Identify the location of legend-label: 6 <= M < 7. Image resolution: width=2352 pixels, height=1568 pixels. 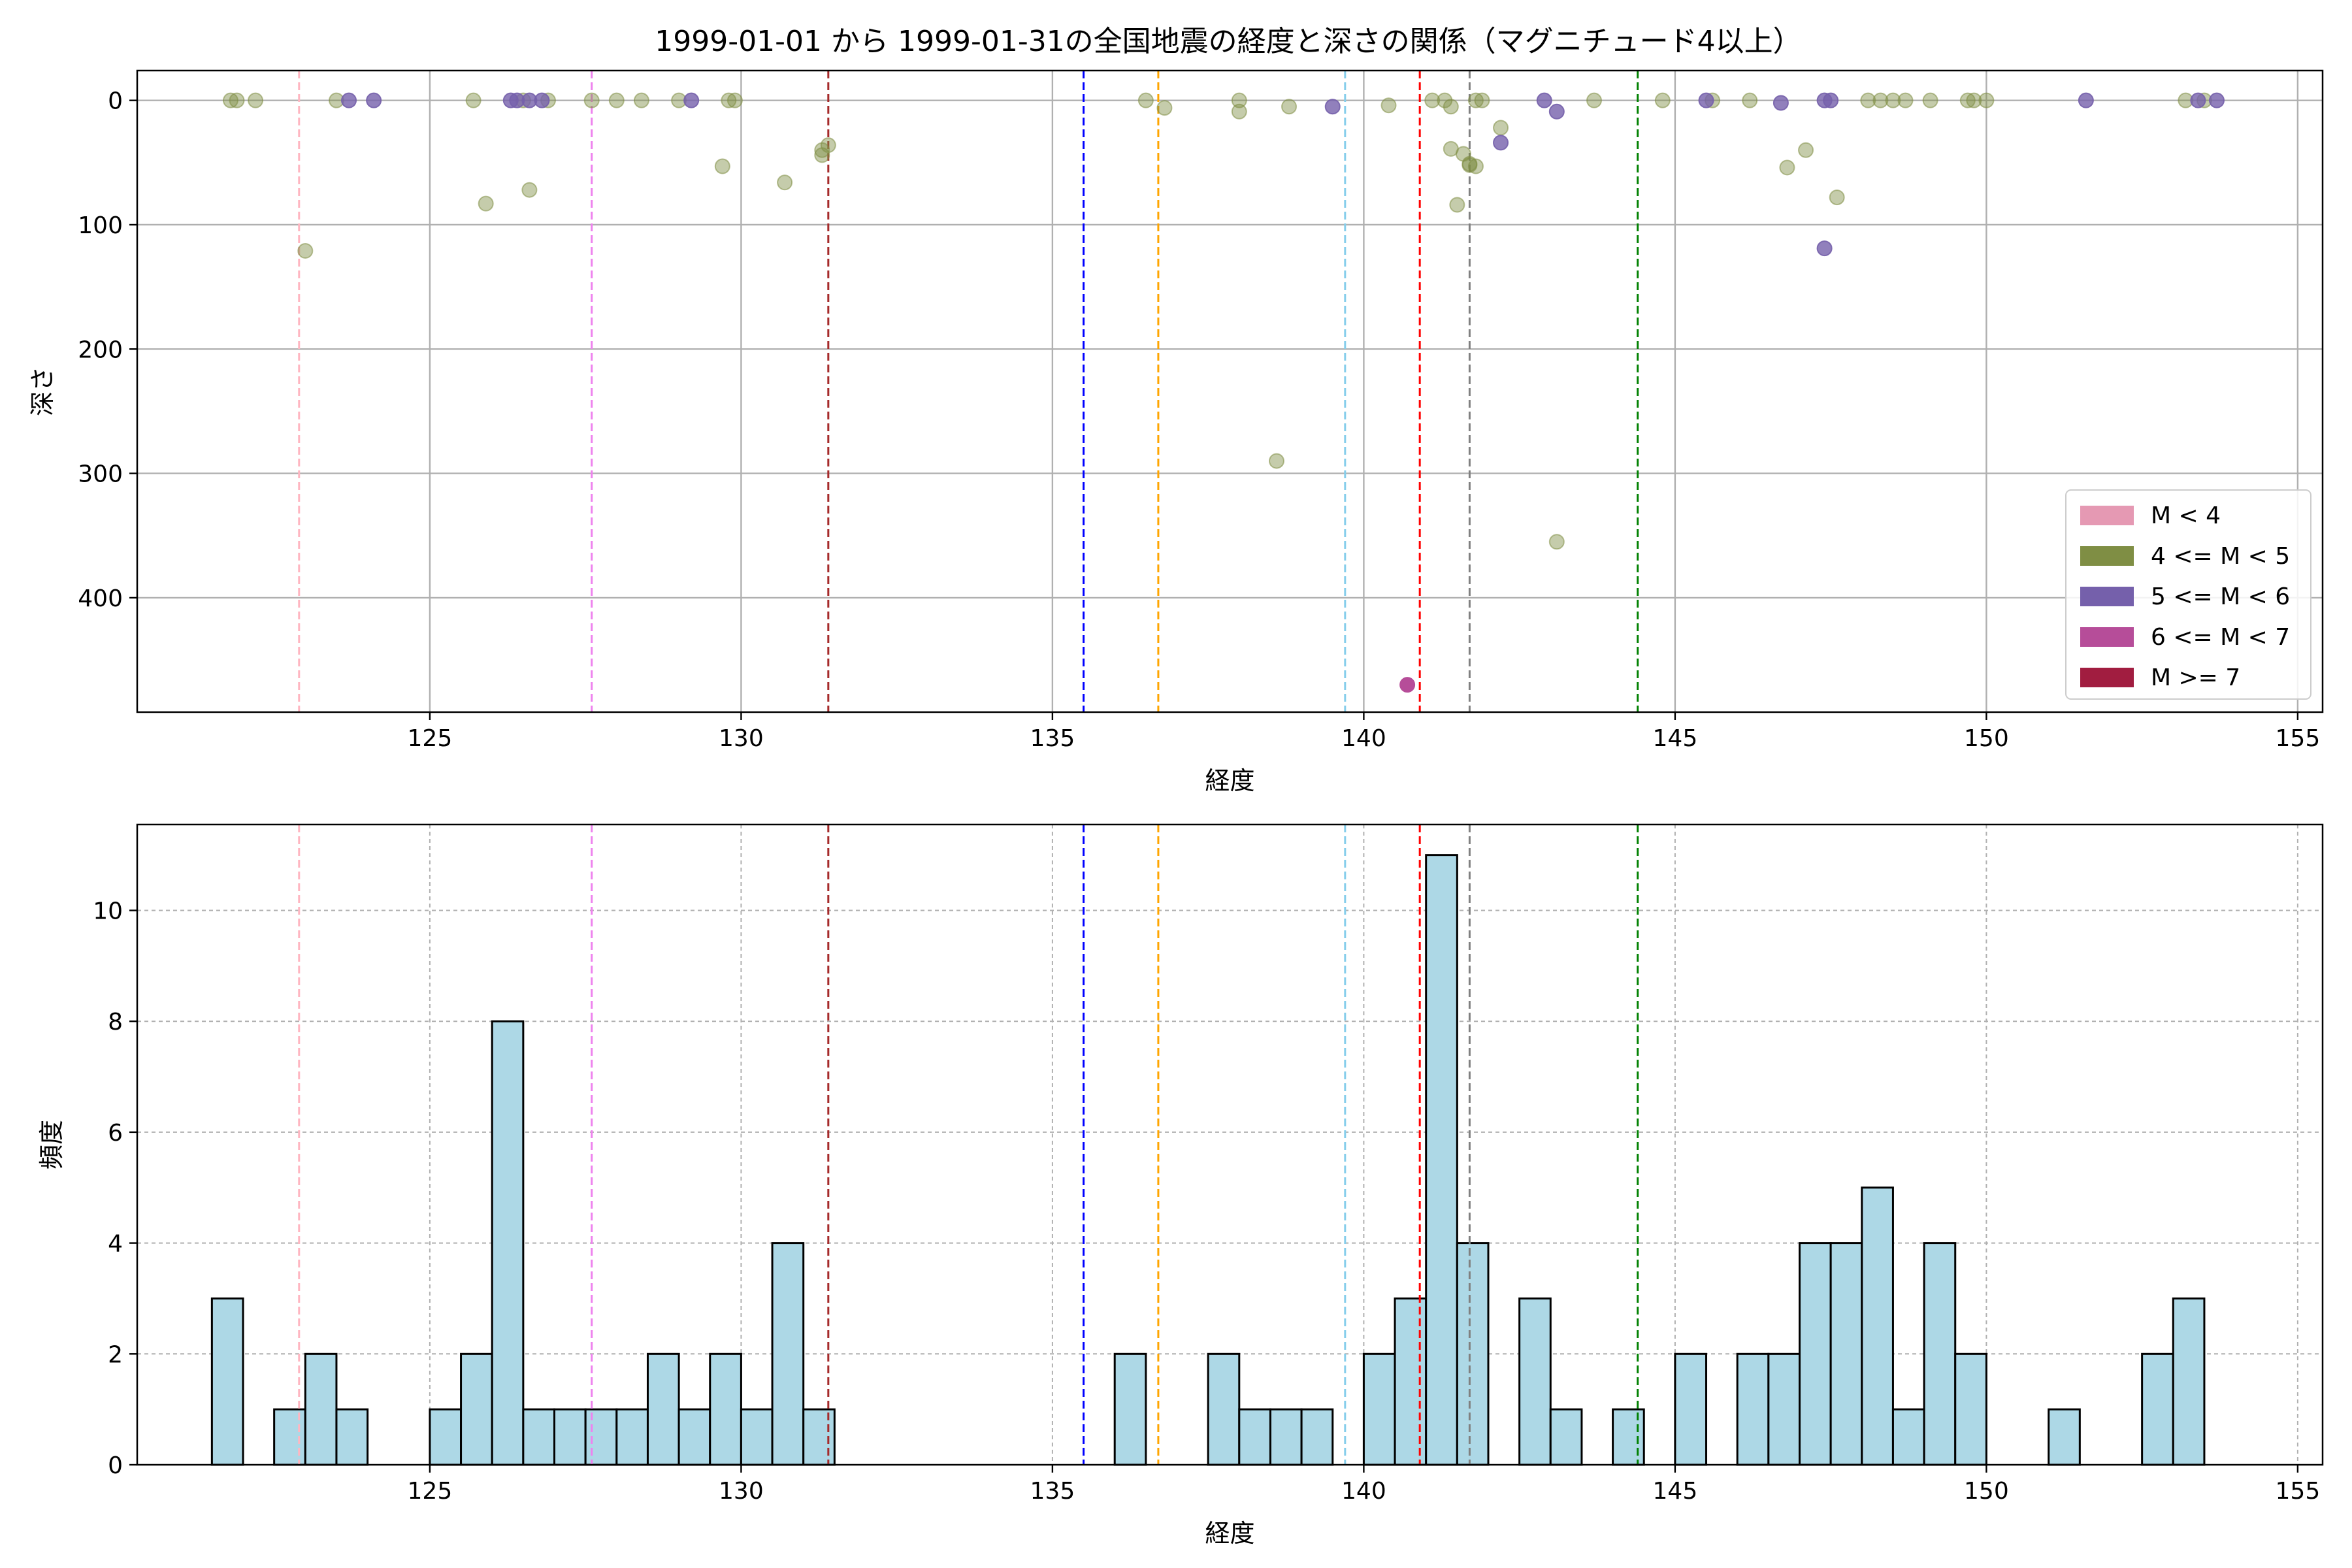
(2220, 637).